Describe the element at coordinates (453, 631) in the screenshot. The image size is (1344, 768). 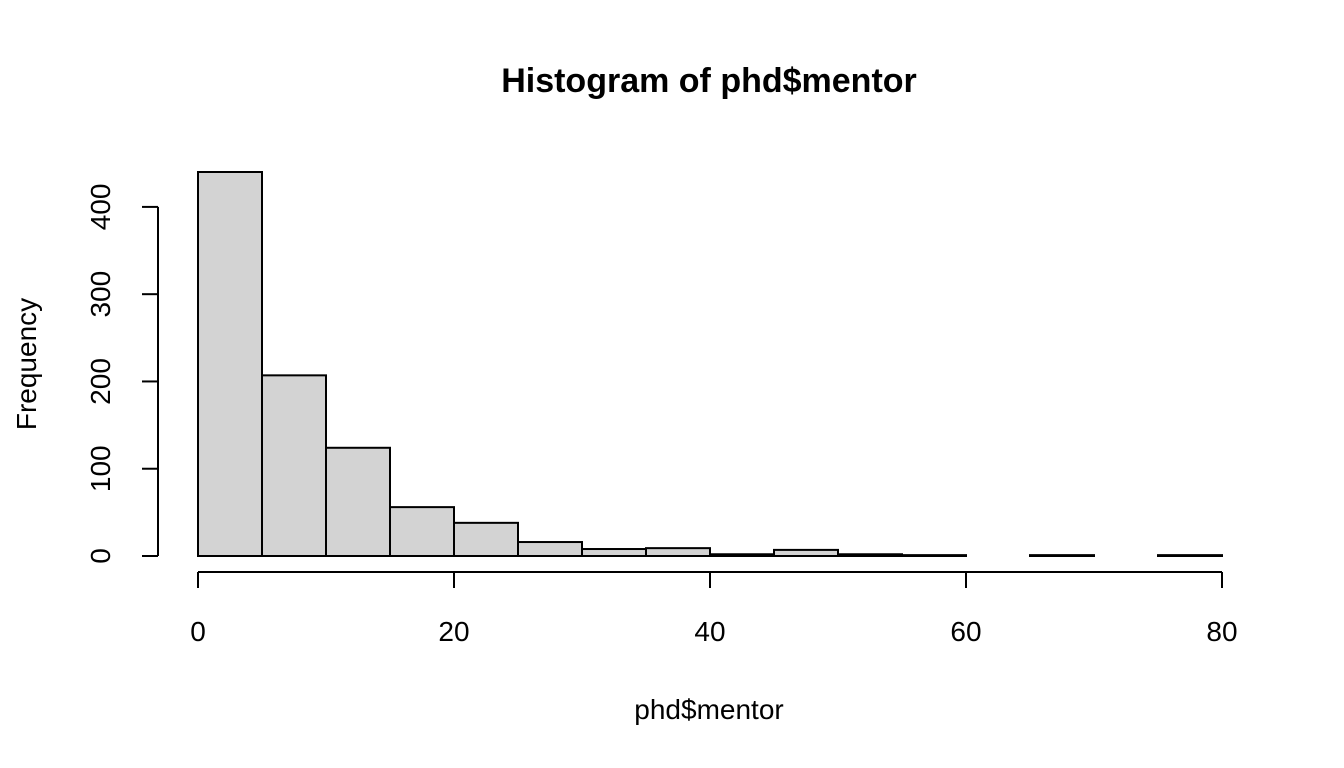
I see `x-tick-label: 20` at that location.